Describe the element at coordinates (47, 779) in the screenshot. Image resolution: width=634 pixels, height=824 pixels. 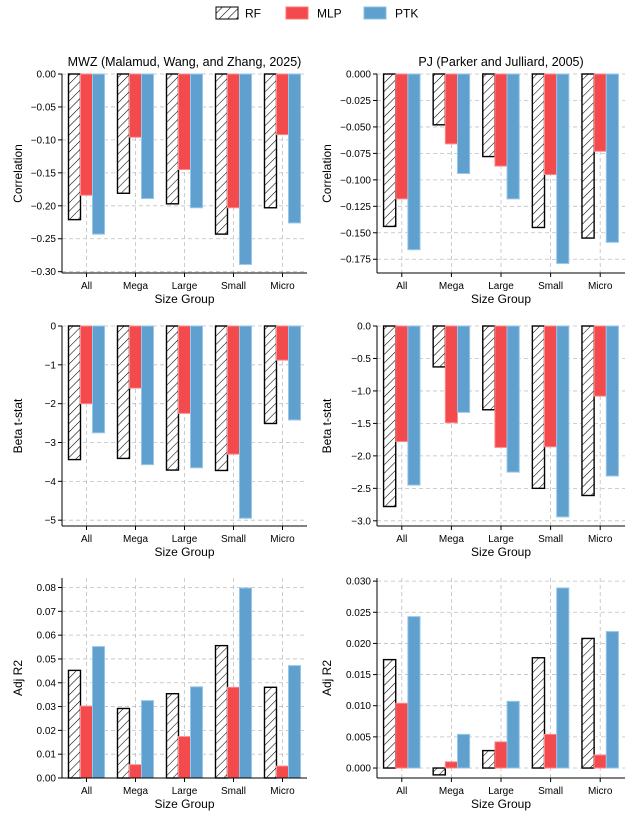
I see `y-tick-label: 0.00` at that location.